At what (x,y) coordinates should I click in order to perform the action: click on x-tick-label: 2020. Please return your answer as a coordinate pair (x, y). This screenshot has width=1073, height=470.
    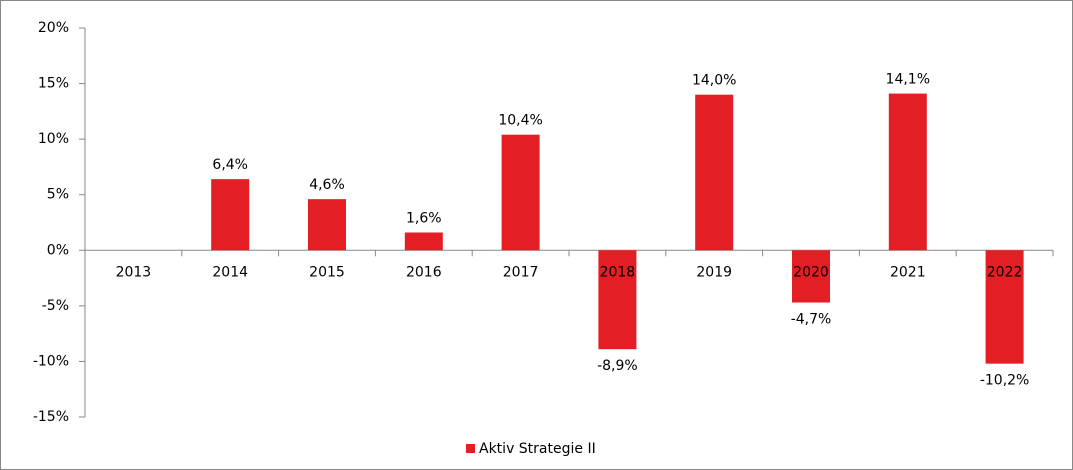
    Looking at the image, I should click on (811, 272).